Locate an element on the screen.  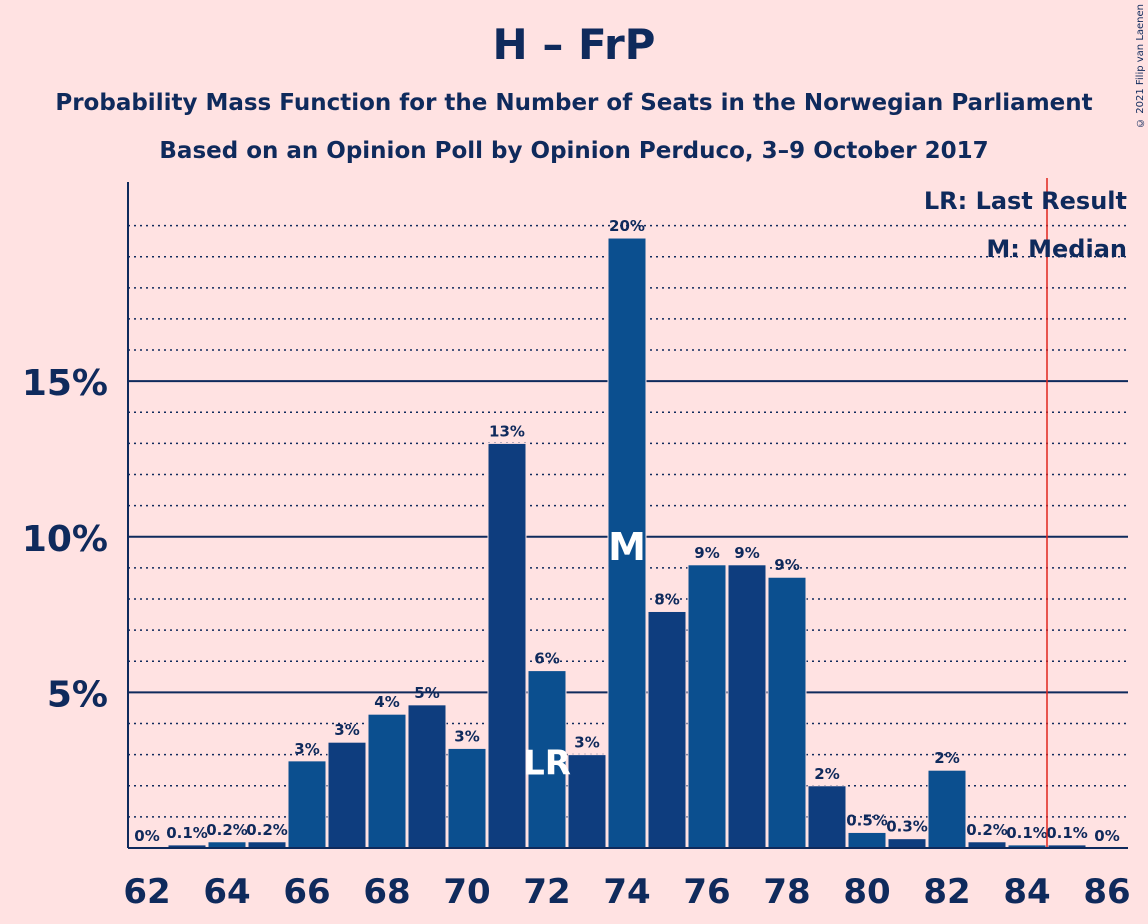
x-tick-label: 80 is located at coordinates (866, 892).